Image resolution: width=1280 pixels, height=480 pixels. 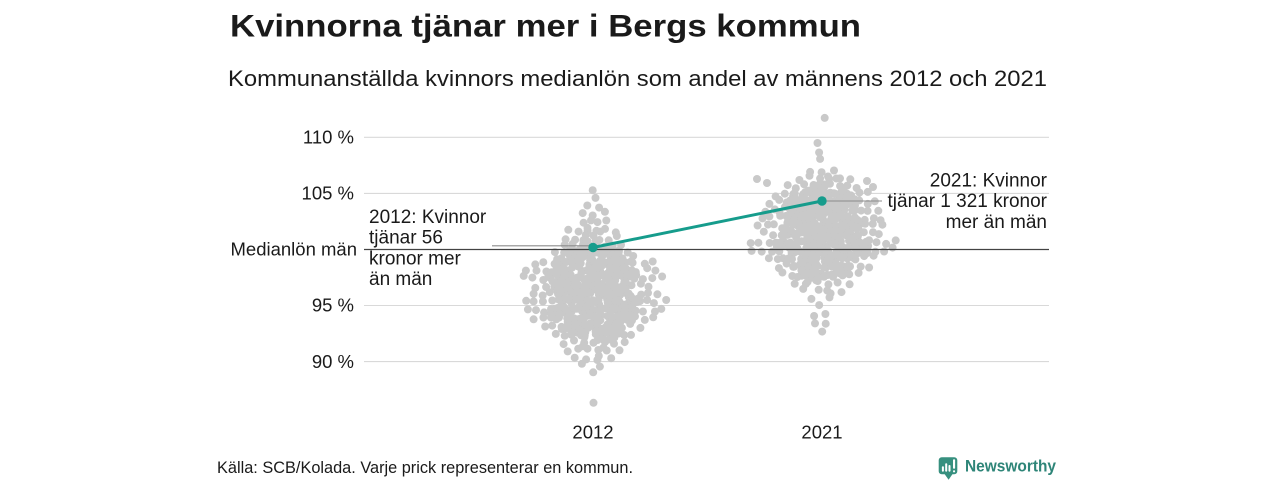 What do you see at coordinates (333, 305) in the screenshot?
I see `svg-text: 95 %` at bounding box center [333, 305].